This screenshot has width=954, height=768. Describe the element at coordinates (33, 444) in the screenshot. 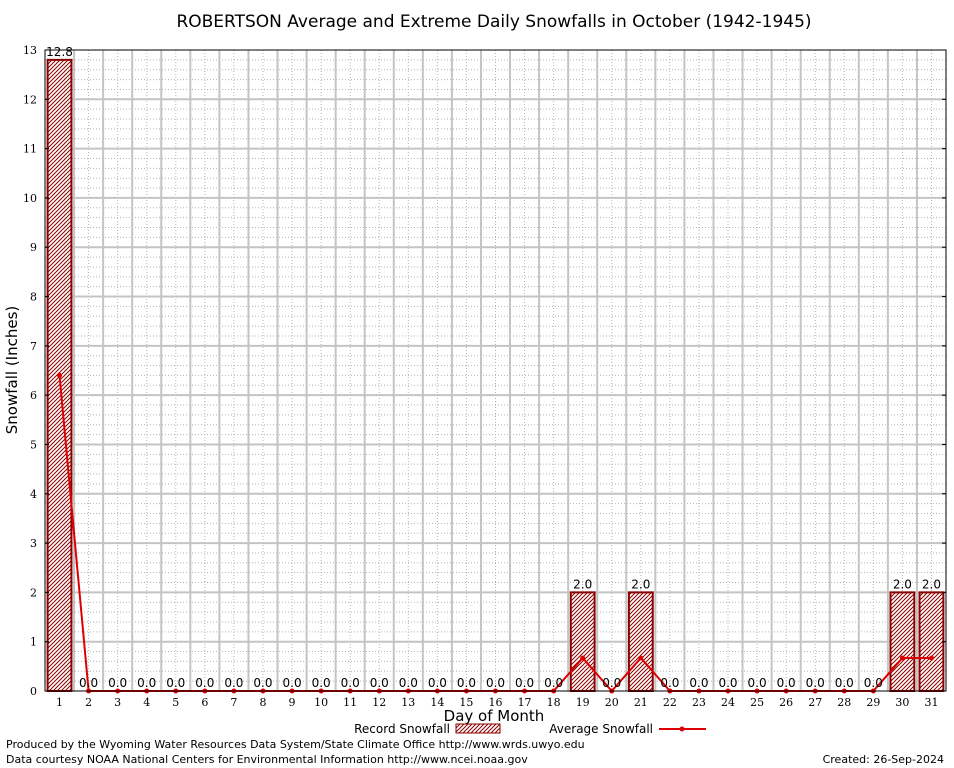

I see `y-tick-label: 5` at that location.